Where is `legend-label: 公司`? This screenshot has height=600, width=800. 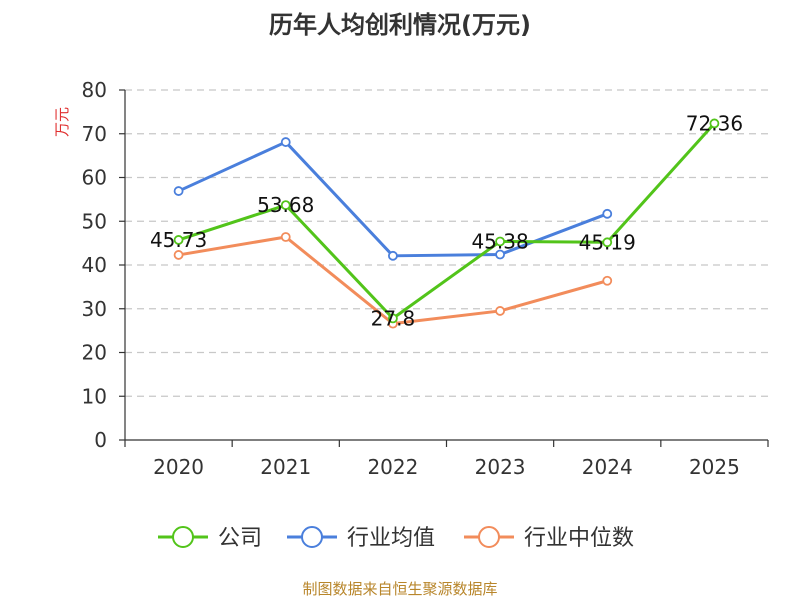 legend-label: 公司 is located at coordinates (240, 538).